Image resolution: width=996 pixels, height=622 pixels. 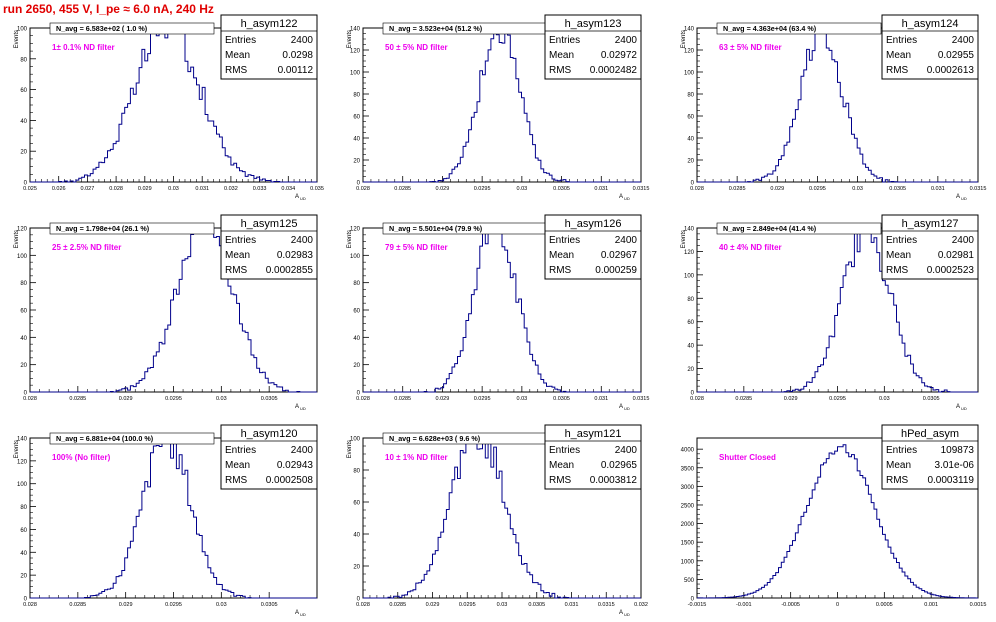 I want to click on x-tick-label: 0.0015, so click(x=978, y=605).